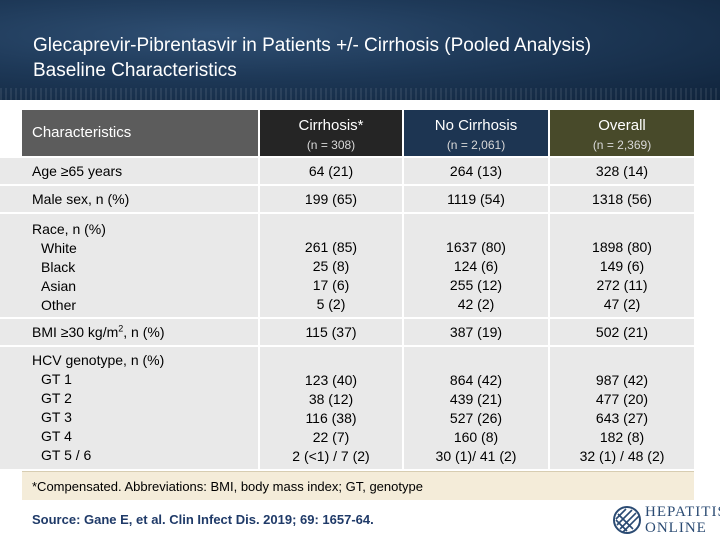  What do you see at coordinates (476, 437) in the screenshot?
I see `hcv-value: 160 (8)` at bounding box center [476, 437].